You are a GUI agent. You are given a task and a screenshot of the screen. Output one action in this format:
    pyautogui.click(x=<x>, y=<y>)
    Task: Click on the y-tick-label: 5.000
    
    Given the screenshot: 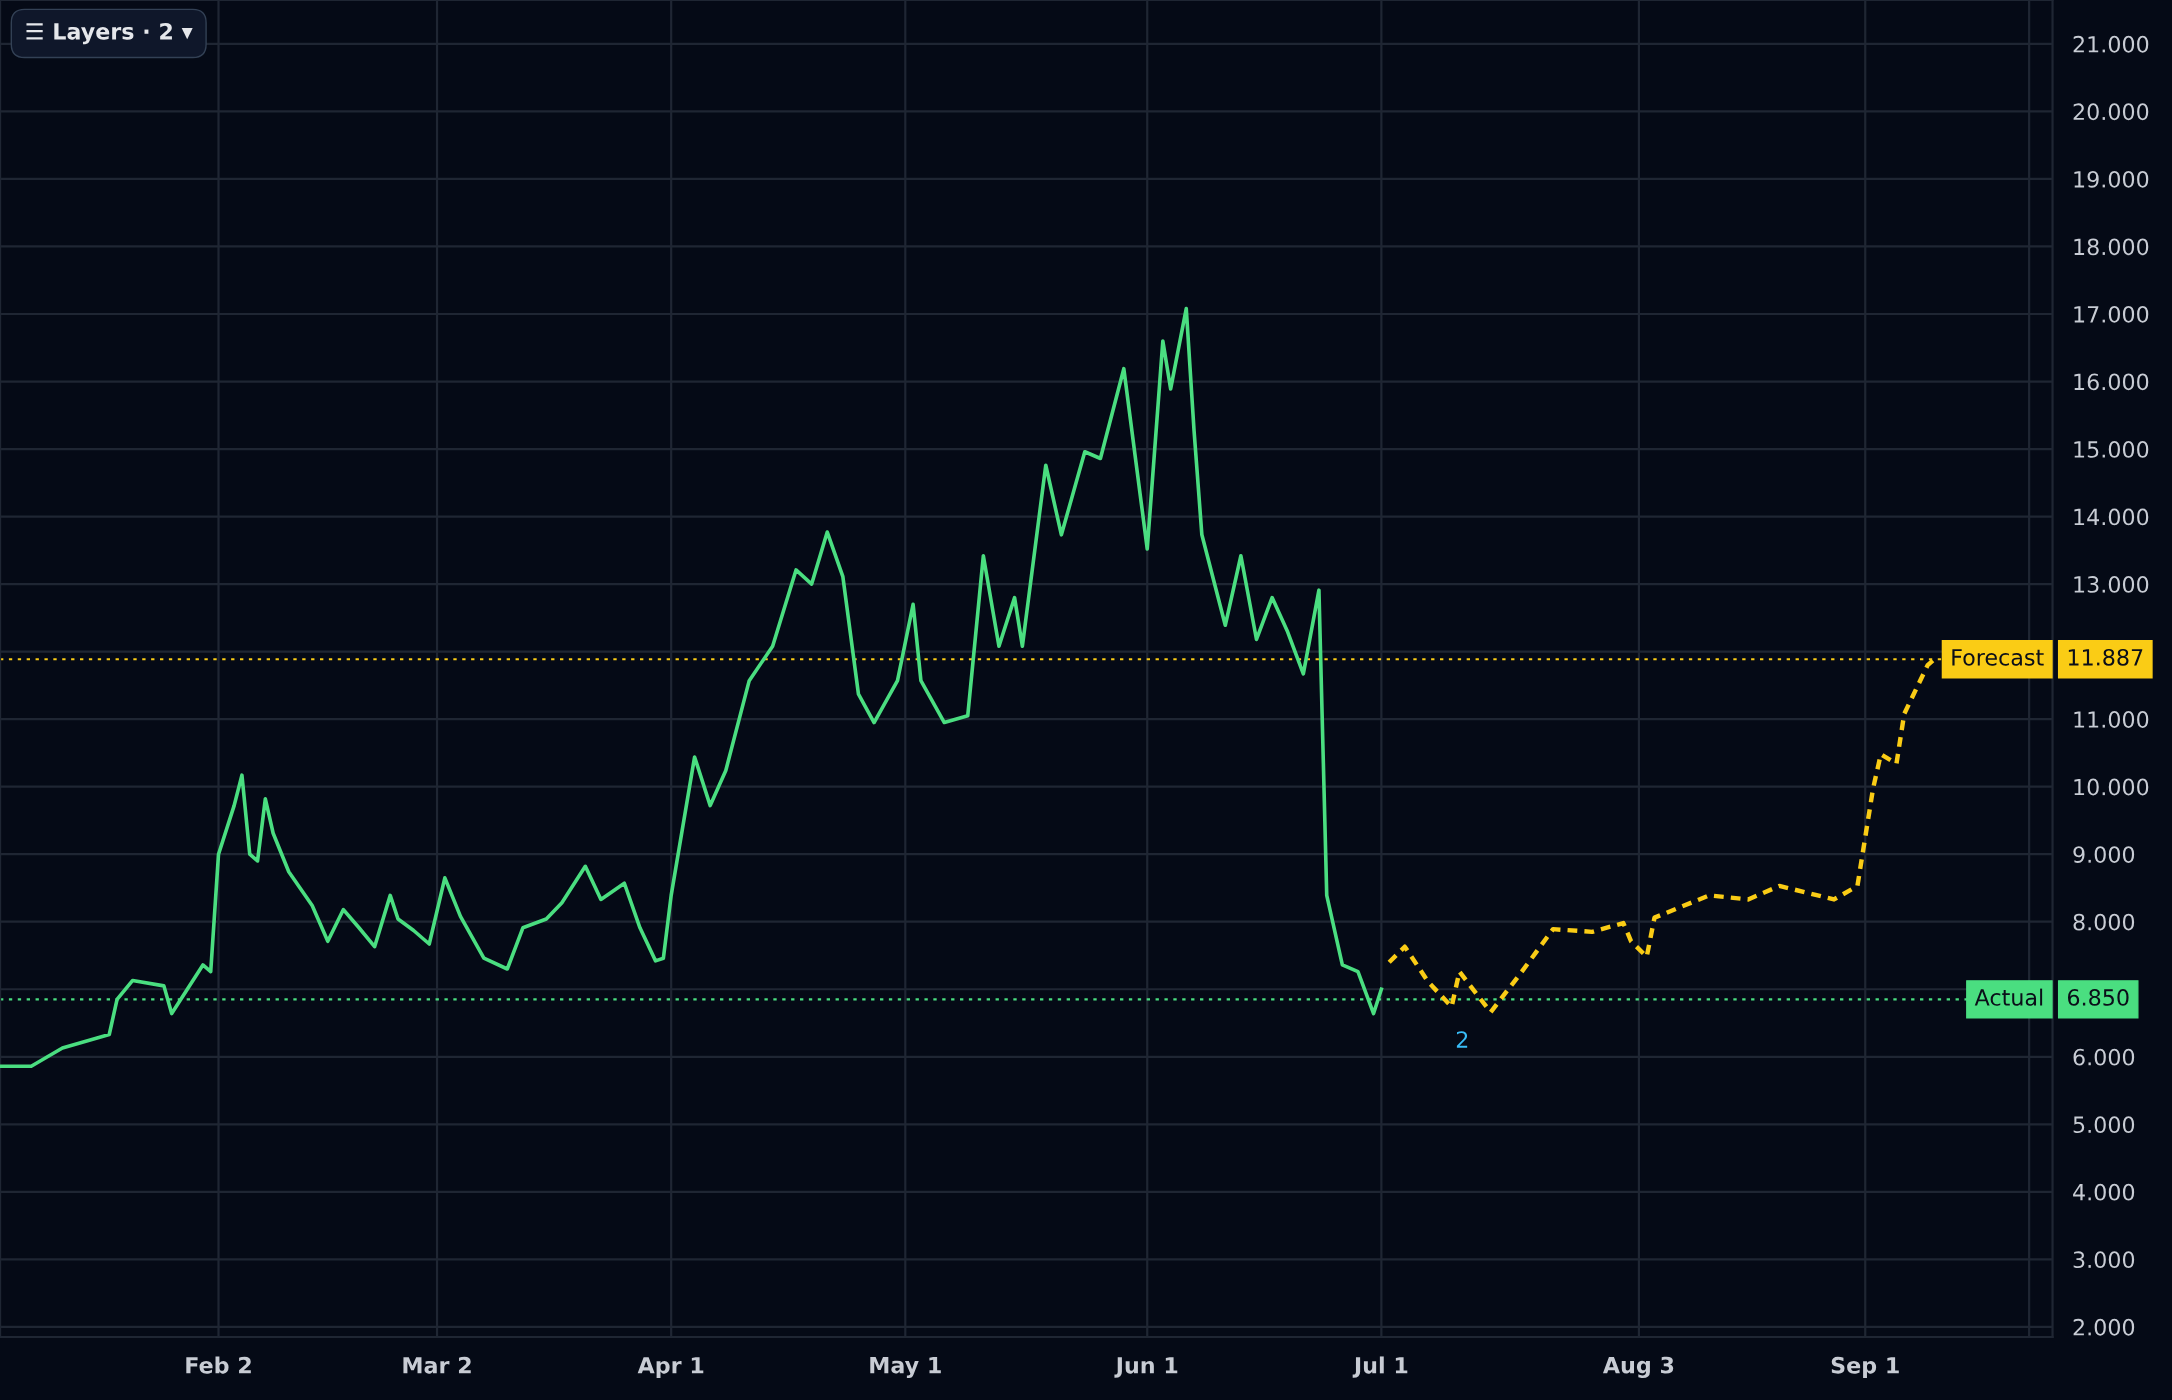 What is the action you would take?
    pyautogui.click(x=2104, y=1125)
    